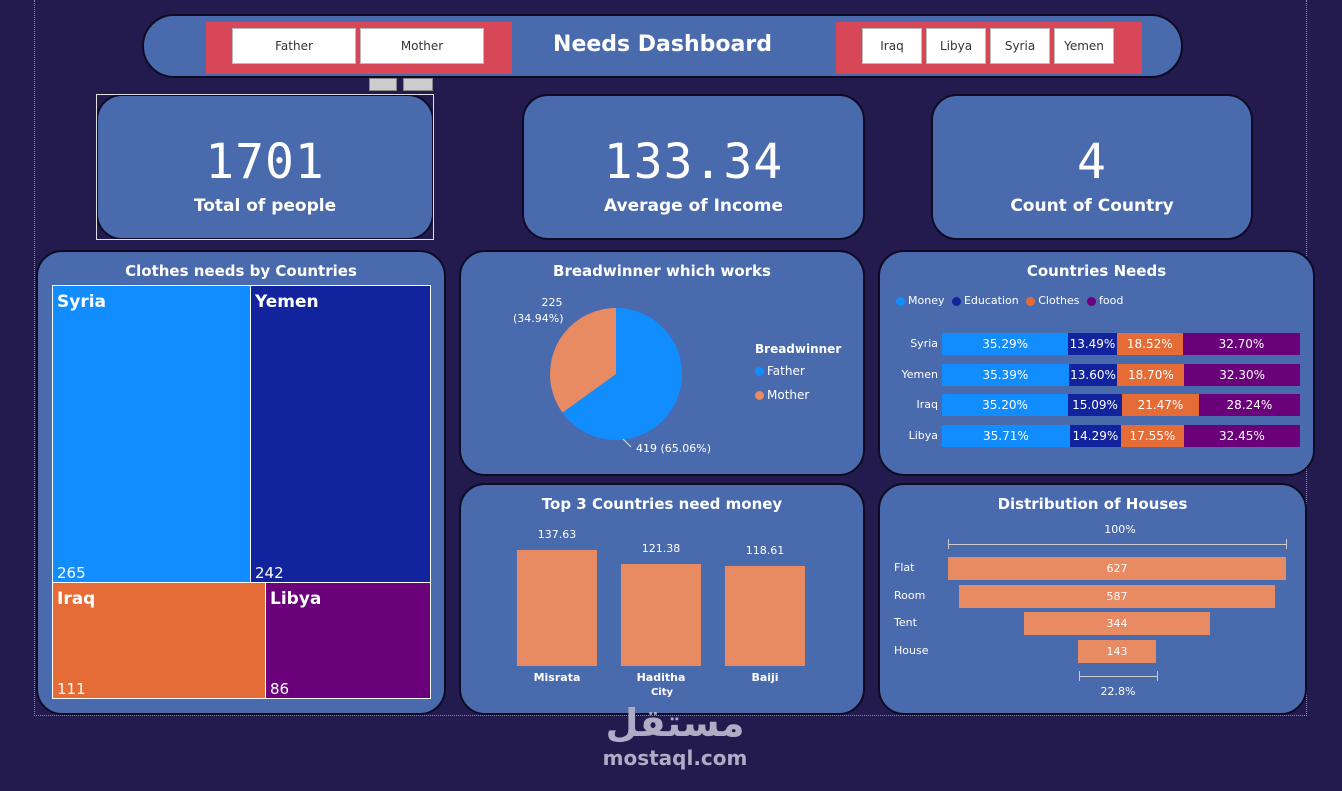 The image size is (1342, 791). I want to click on pie-slice-mother, so click(583, 360).